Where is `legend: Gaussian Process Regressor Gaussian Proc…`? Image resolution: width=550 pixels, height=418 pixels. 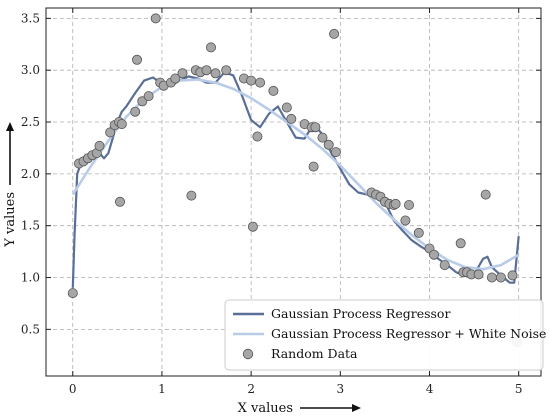 legend: Gaussian Process Regressor Gaussian Proc… is located at coordinates (385, 335).